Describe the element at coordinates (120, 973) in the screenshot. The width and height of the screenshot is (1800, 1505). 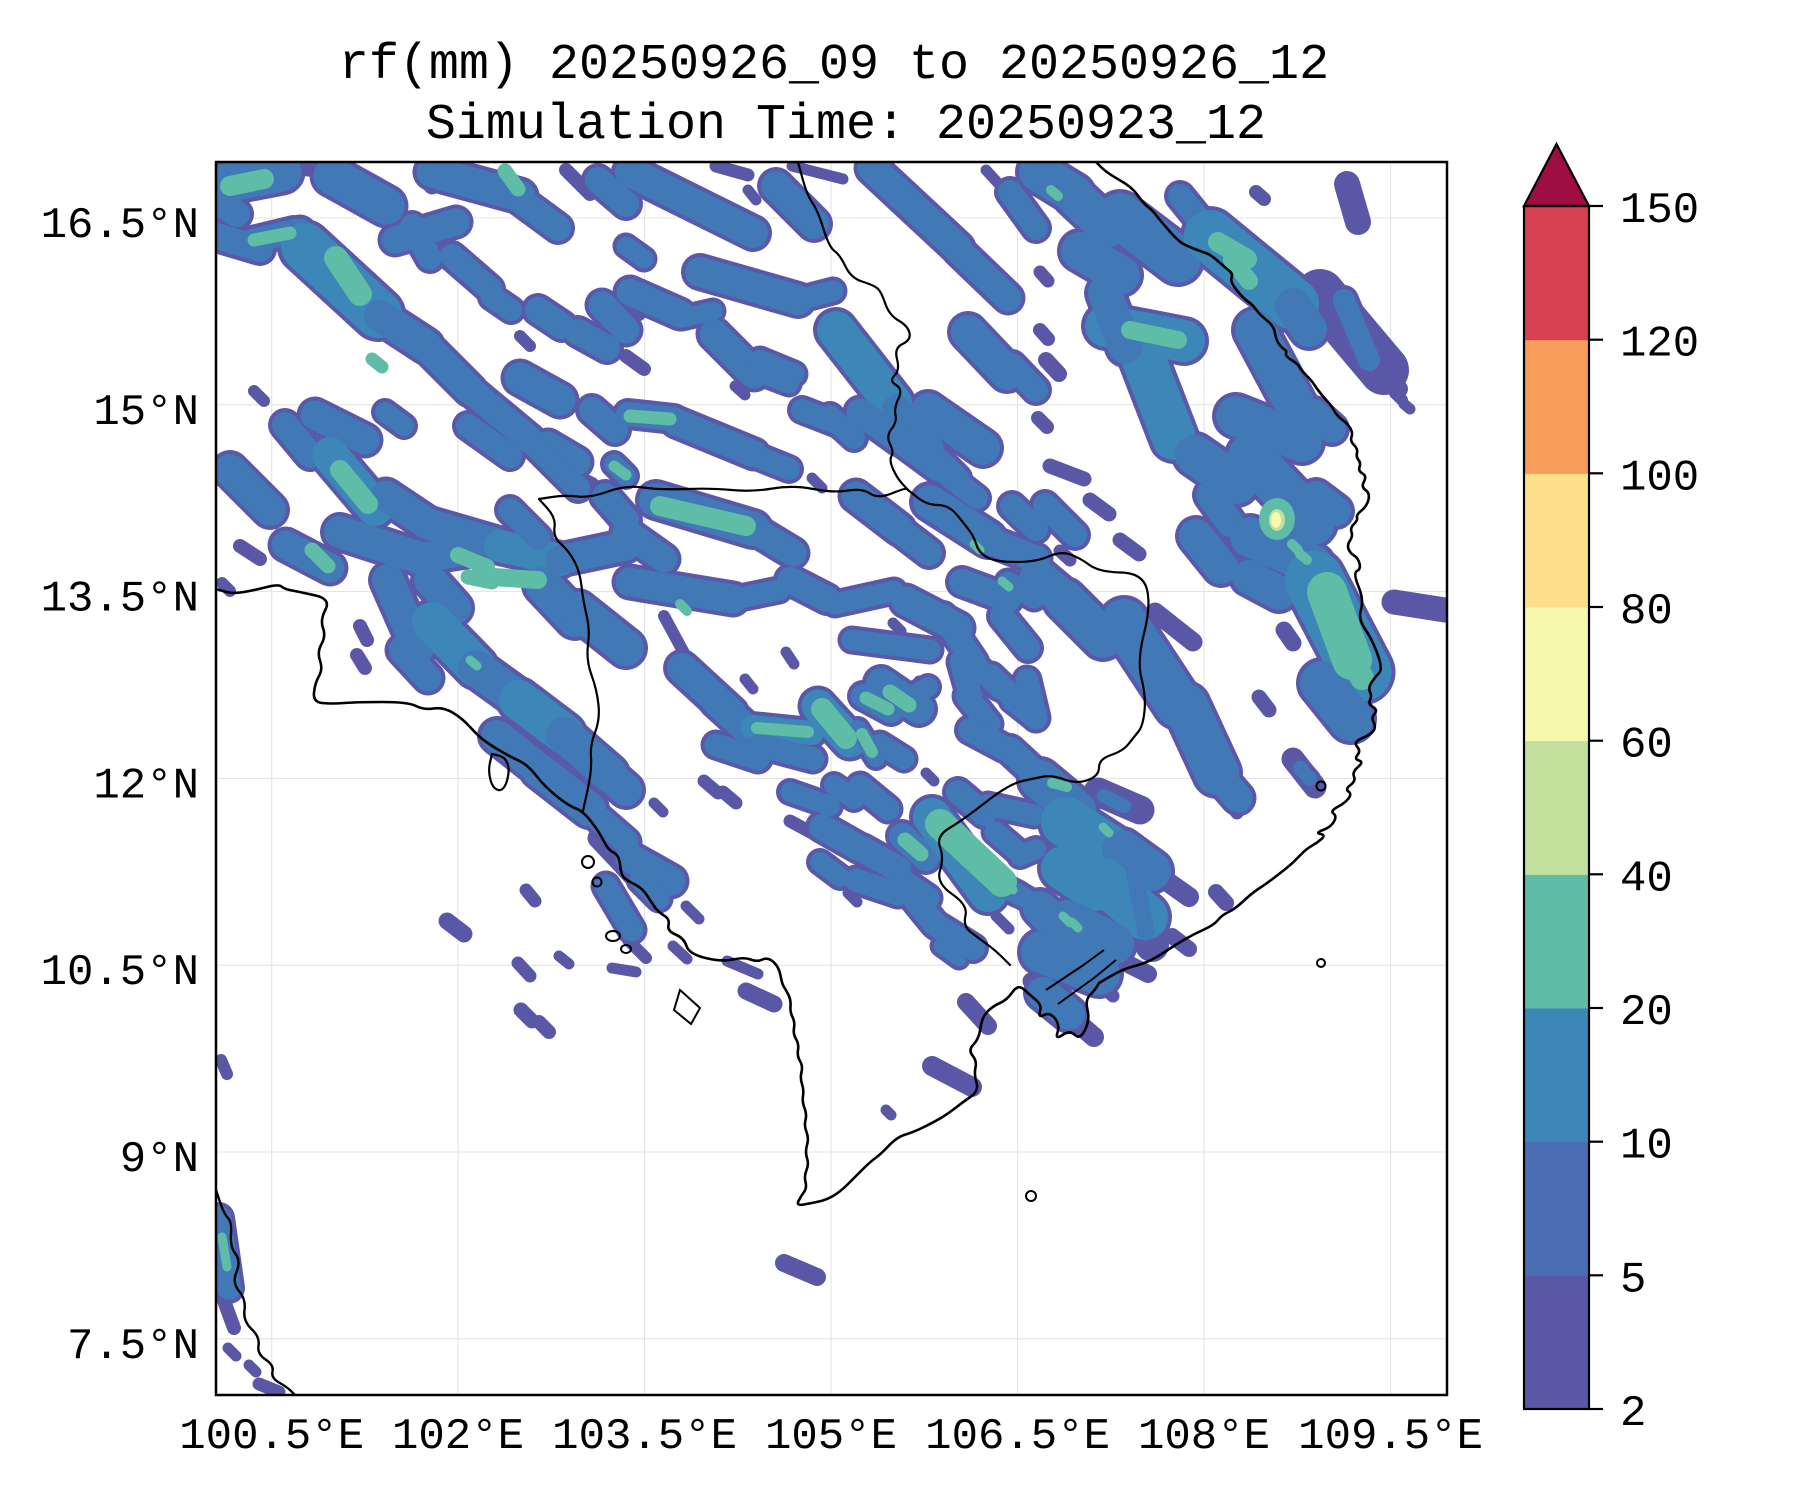
I see `svg-text: 10.5°N` at that location.